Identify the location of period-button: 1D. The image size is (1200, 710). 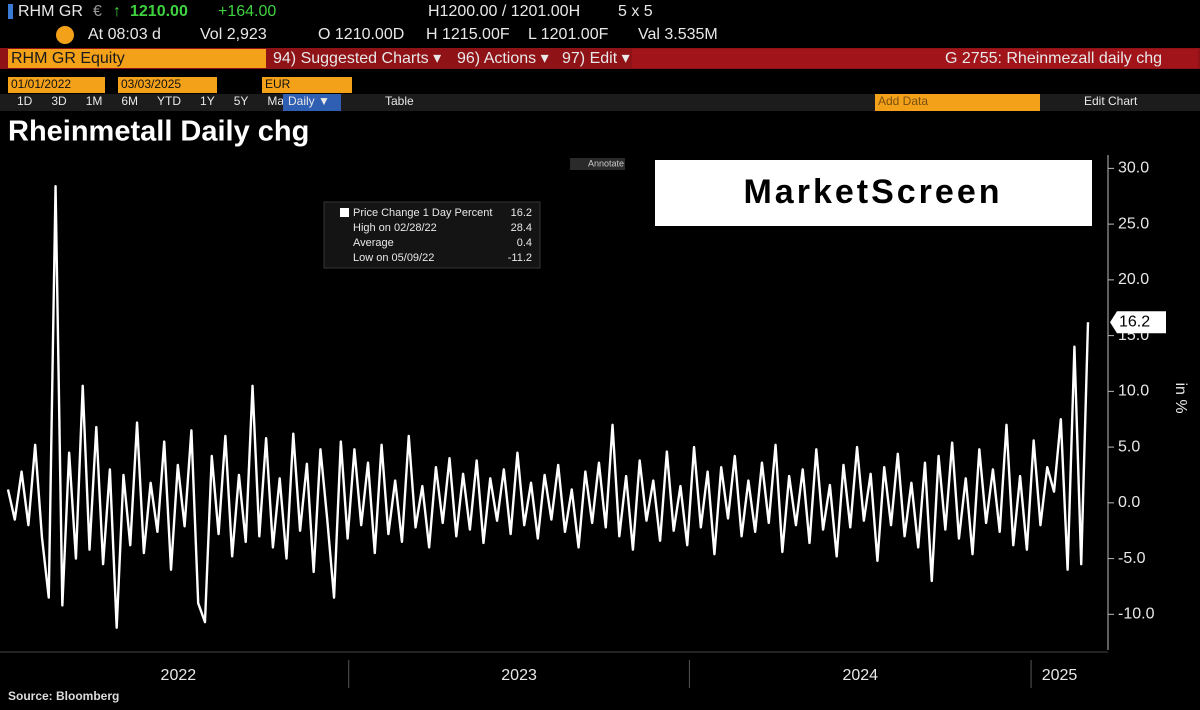
(25, 101).